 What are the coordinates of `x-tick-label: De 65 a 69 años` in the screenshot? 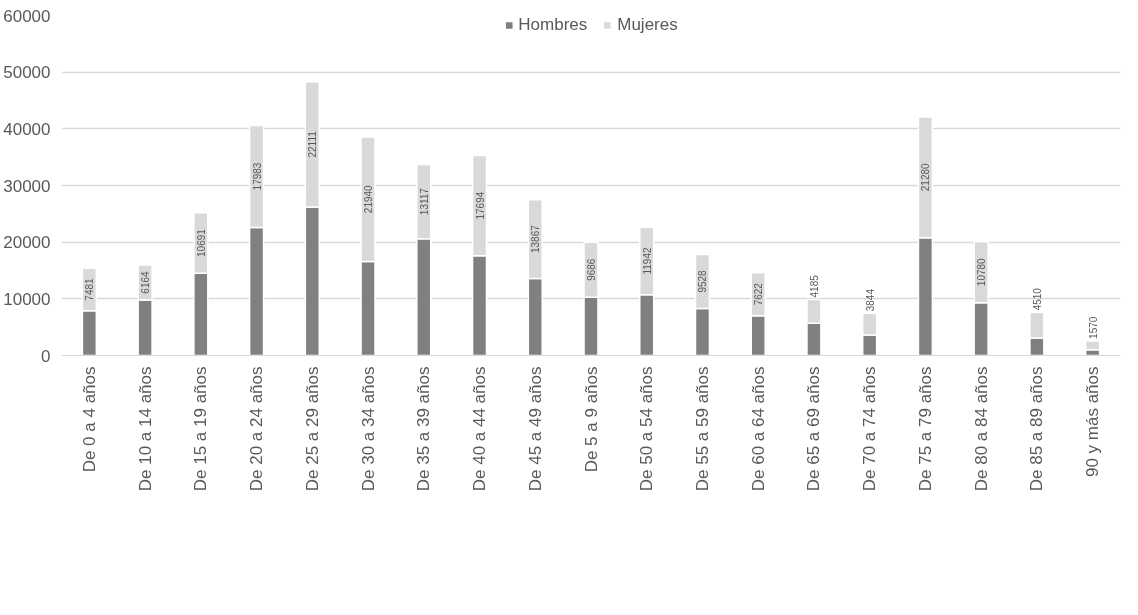 It's located at (814, 429).